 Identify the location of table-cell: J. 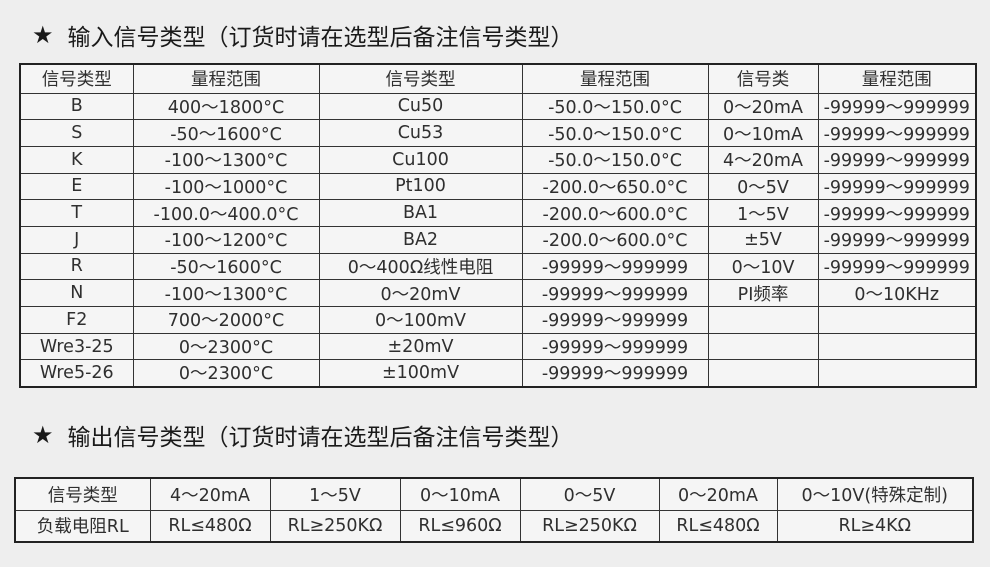
(76, 239).